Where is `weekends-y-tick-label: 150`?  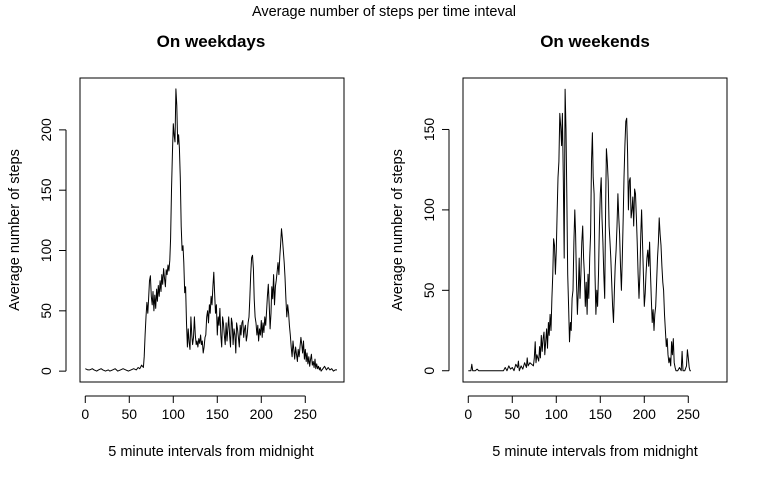
weekends-y-tick-label: 150 is located at coordinates (429, 130).